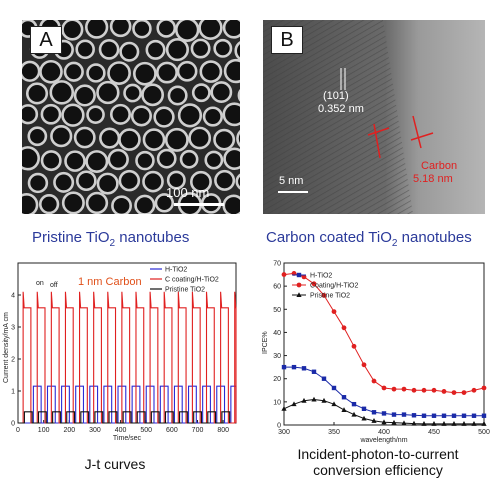 The image size is (500, 490). What do you see at coordinates (277, 356) in the screenshot?
I see `ipce-y-tick-label: 30` at bounding box center [277, 356].